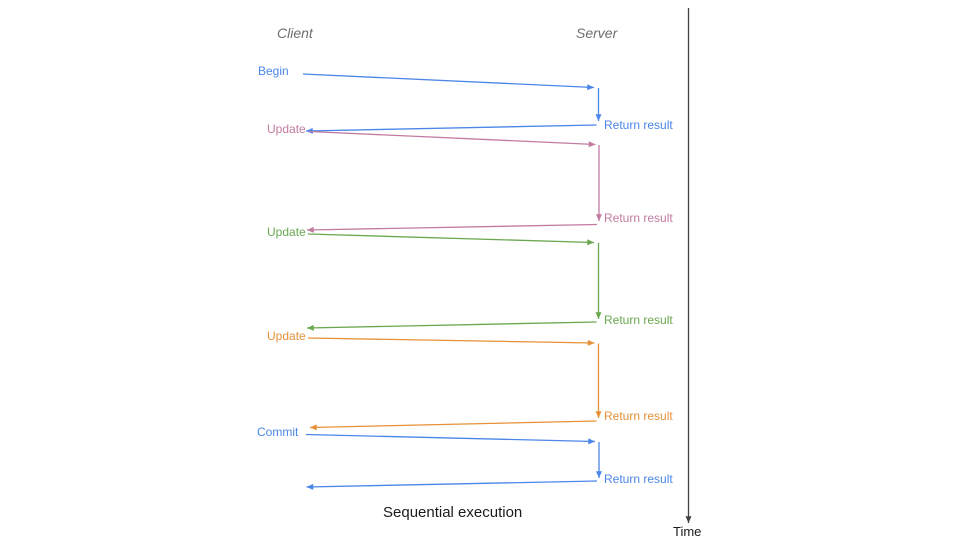 This screenshot has height=540, width=960. Describe the element at coordinates (638, 125) in the screenshot. I see `message-begin-0-return-result-label: Return result` at that location.